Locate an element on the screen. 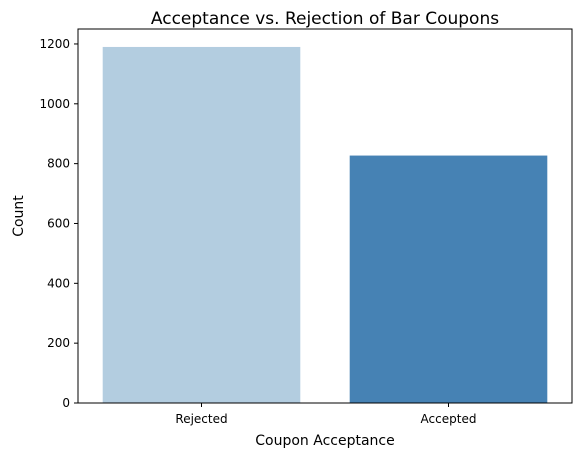 The image size is (584, 460). y-axis: 0 200 400 600 800 1000 1200 is located at coordinates (58, 223).